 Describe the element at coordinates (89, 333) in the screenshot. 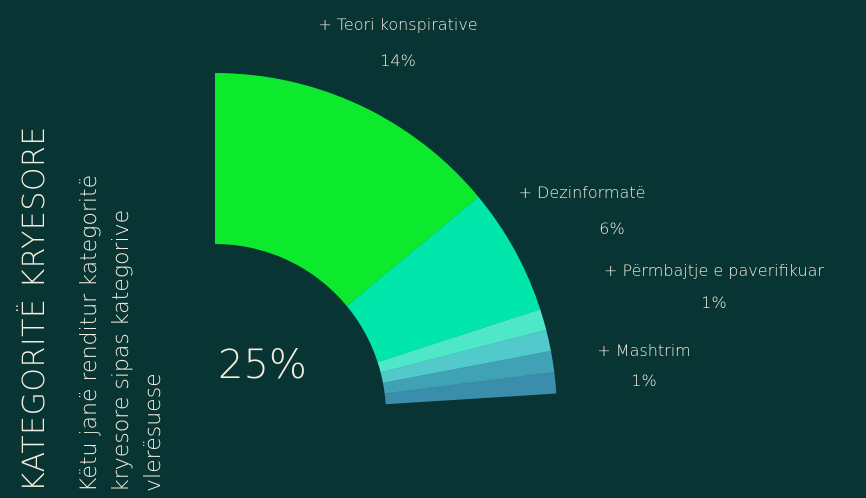

I see `subtitle-line: Këtu janë renditur kategoritë` at that location.